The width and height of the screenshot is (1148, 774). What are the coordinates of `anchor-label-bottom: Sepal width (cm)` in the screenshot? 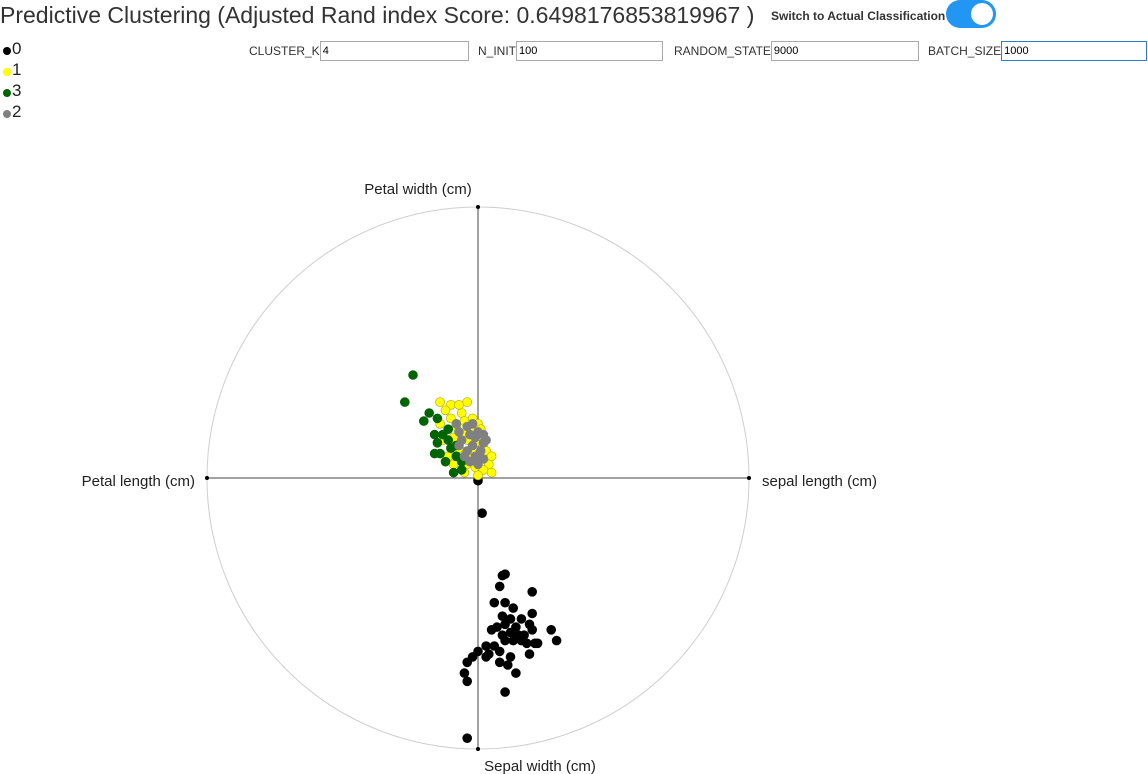 It's located at (540, 766).